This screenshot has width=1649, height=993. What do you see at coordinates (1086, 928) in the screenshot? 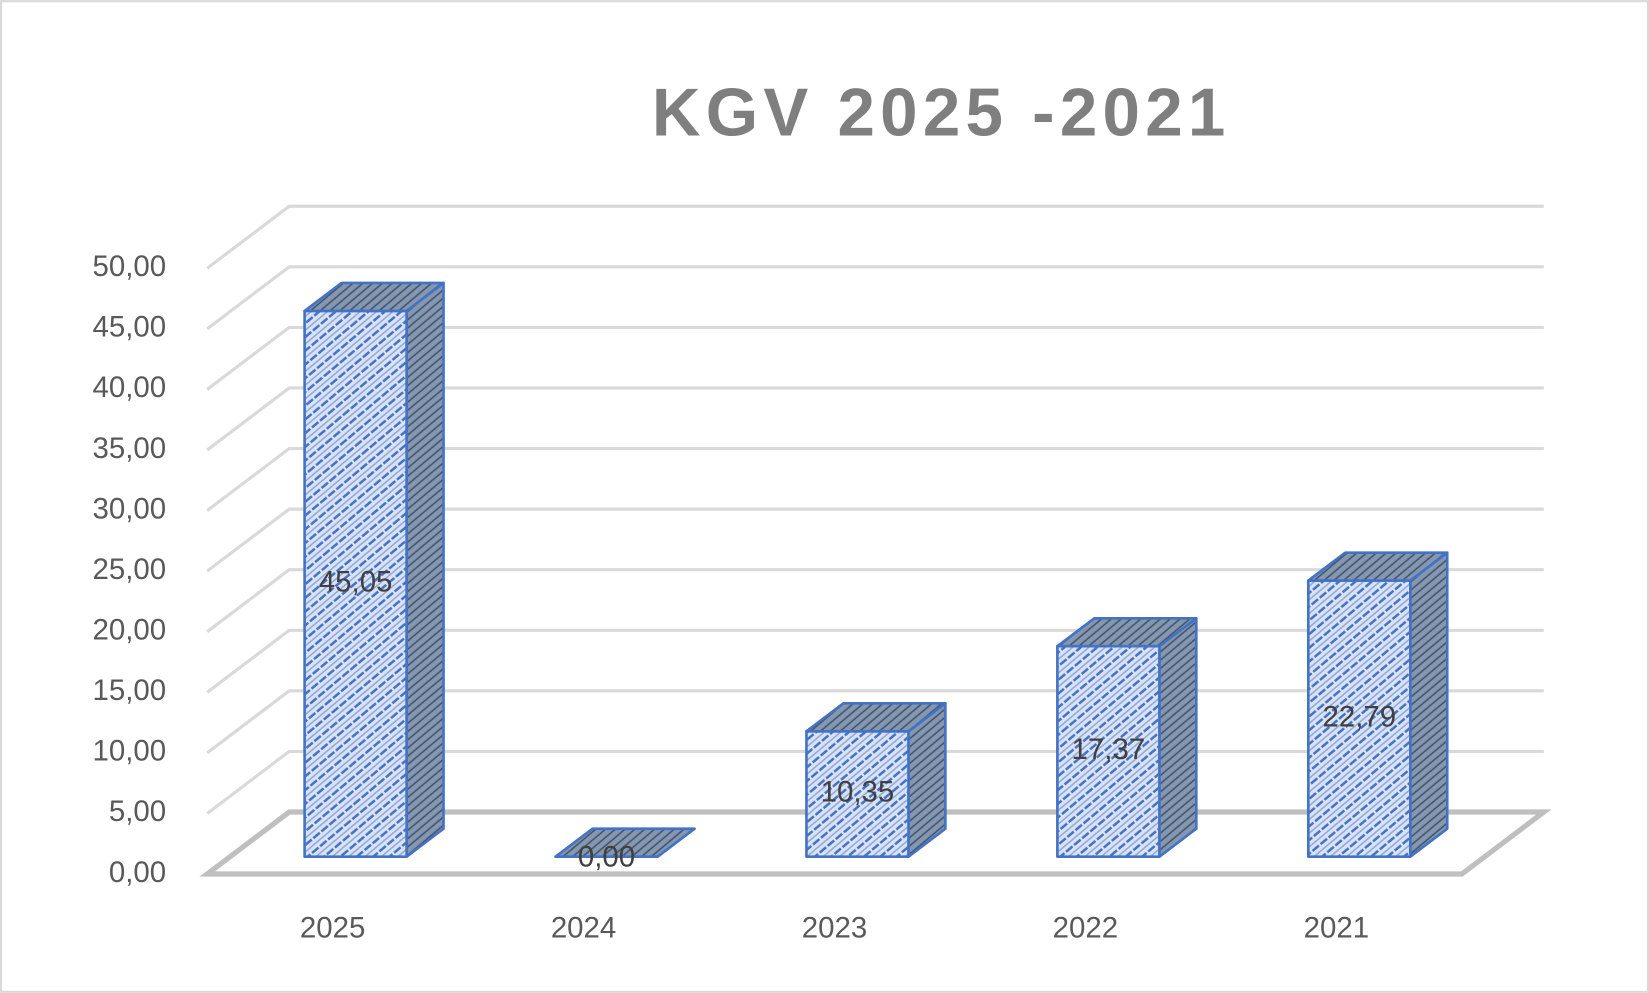
I see `x-tick-label: 2022` at bounding box center [1086, 928].